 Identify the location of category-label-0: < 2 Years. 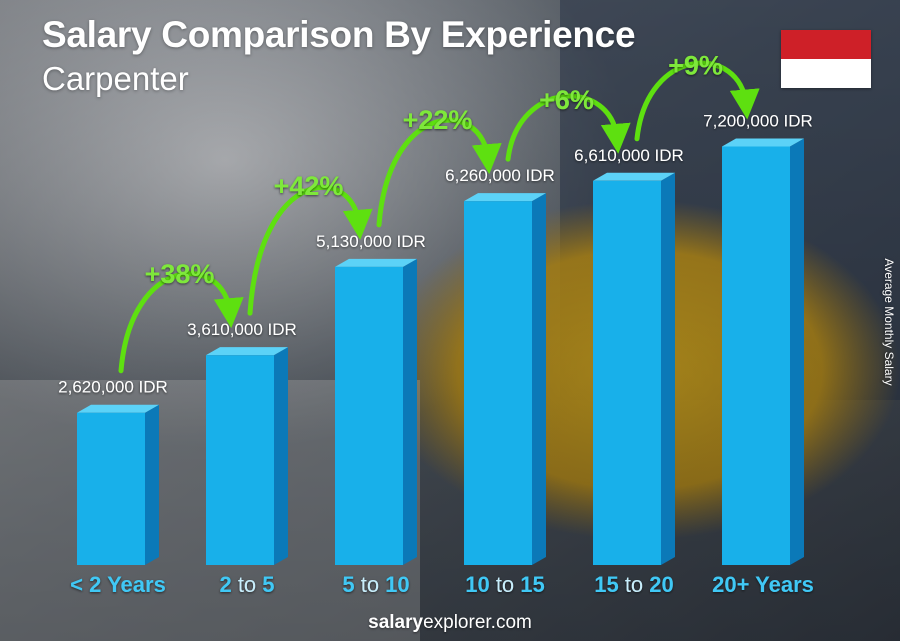
(118, 584).